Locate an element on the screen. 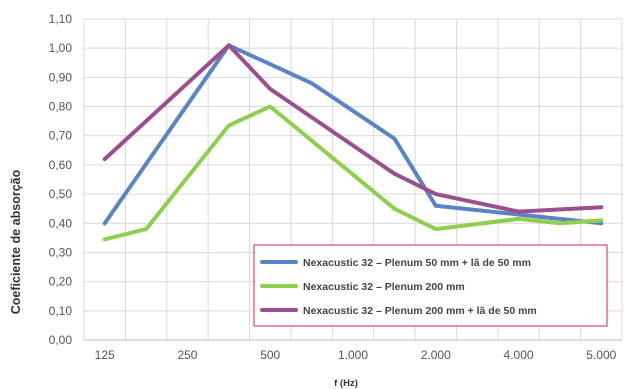 The width and height of the screenshot is (635, 389). y-tick-label: 0,80 is located at coordinates (61, 107).